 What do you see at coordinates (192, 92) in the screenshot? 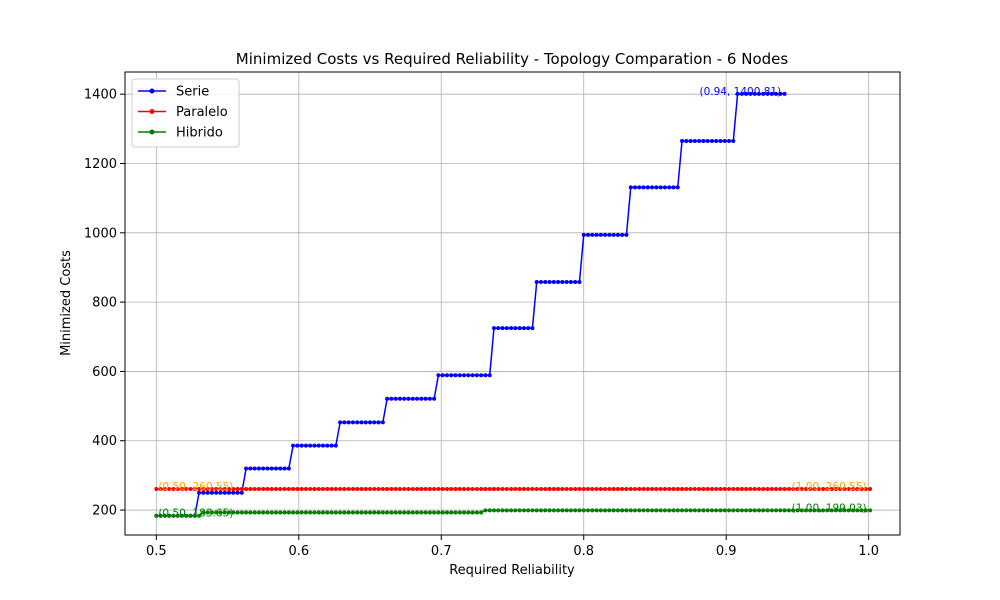
I see `legend-label: Serie` at bounding box center [192, 92].